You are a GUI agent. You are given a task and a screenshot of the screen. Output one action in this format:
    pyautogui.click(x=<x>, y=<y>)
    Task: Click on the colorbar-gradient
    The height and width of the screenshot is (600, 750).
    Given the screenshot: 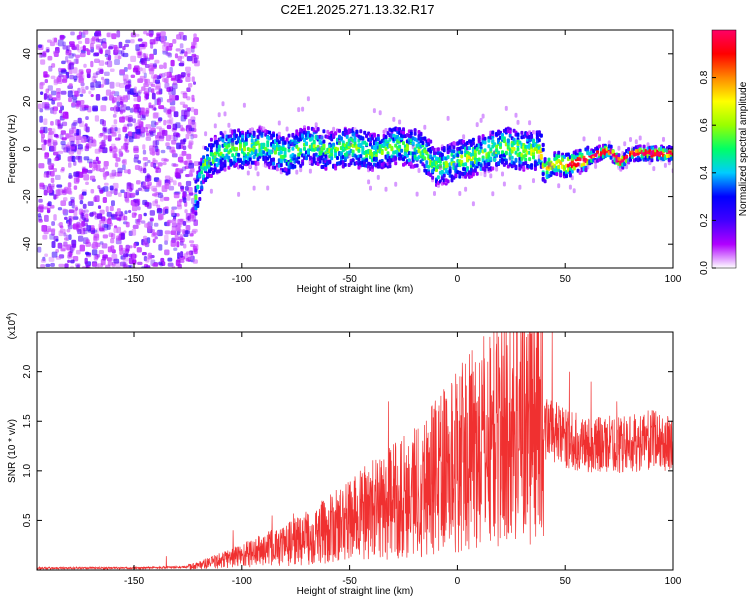 What is the action you would take?
    pyautogui.click(x=724, y=149)
    